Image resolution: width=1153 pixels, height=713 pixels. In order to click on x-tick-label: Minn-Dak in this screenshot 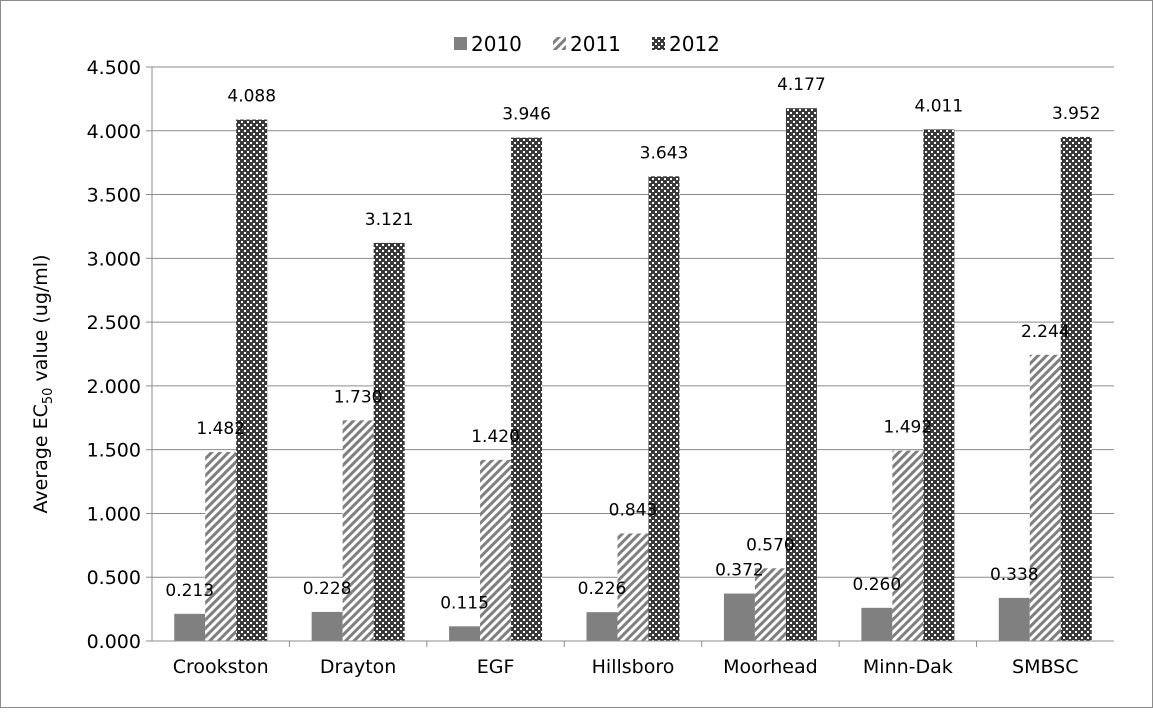, I will do `click(908, 667)`.